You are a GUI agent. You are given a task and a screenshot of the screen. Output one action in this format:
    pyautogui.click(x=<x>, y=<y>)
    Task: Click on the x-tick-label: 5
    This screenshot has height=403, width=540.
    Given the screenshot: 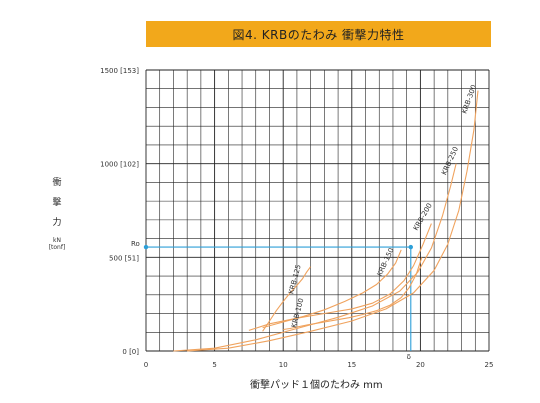 What is the action you would take?
    pyautogui.click(x=214, y=365)
    